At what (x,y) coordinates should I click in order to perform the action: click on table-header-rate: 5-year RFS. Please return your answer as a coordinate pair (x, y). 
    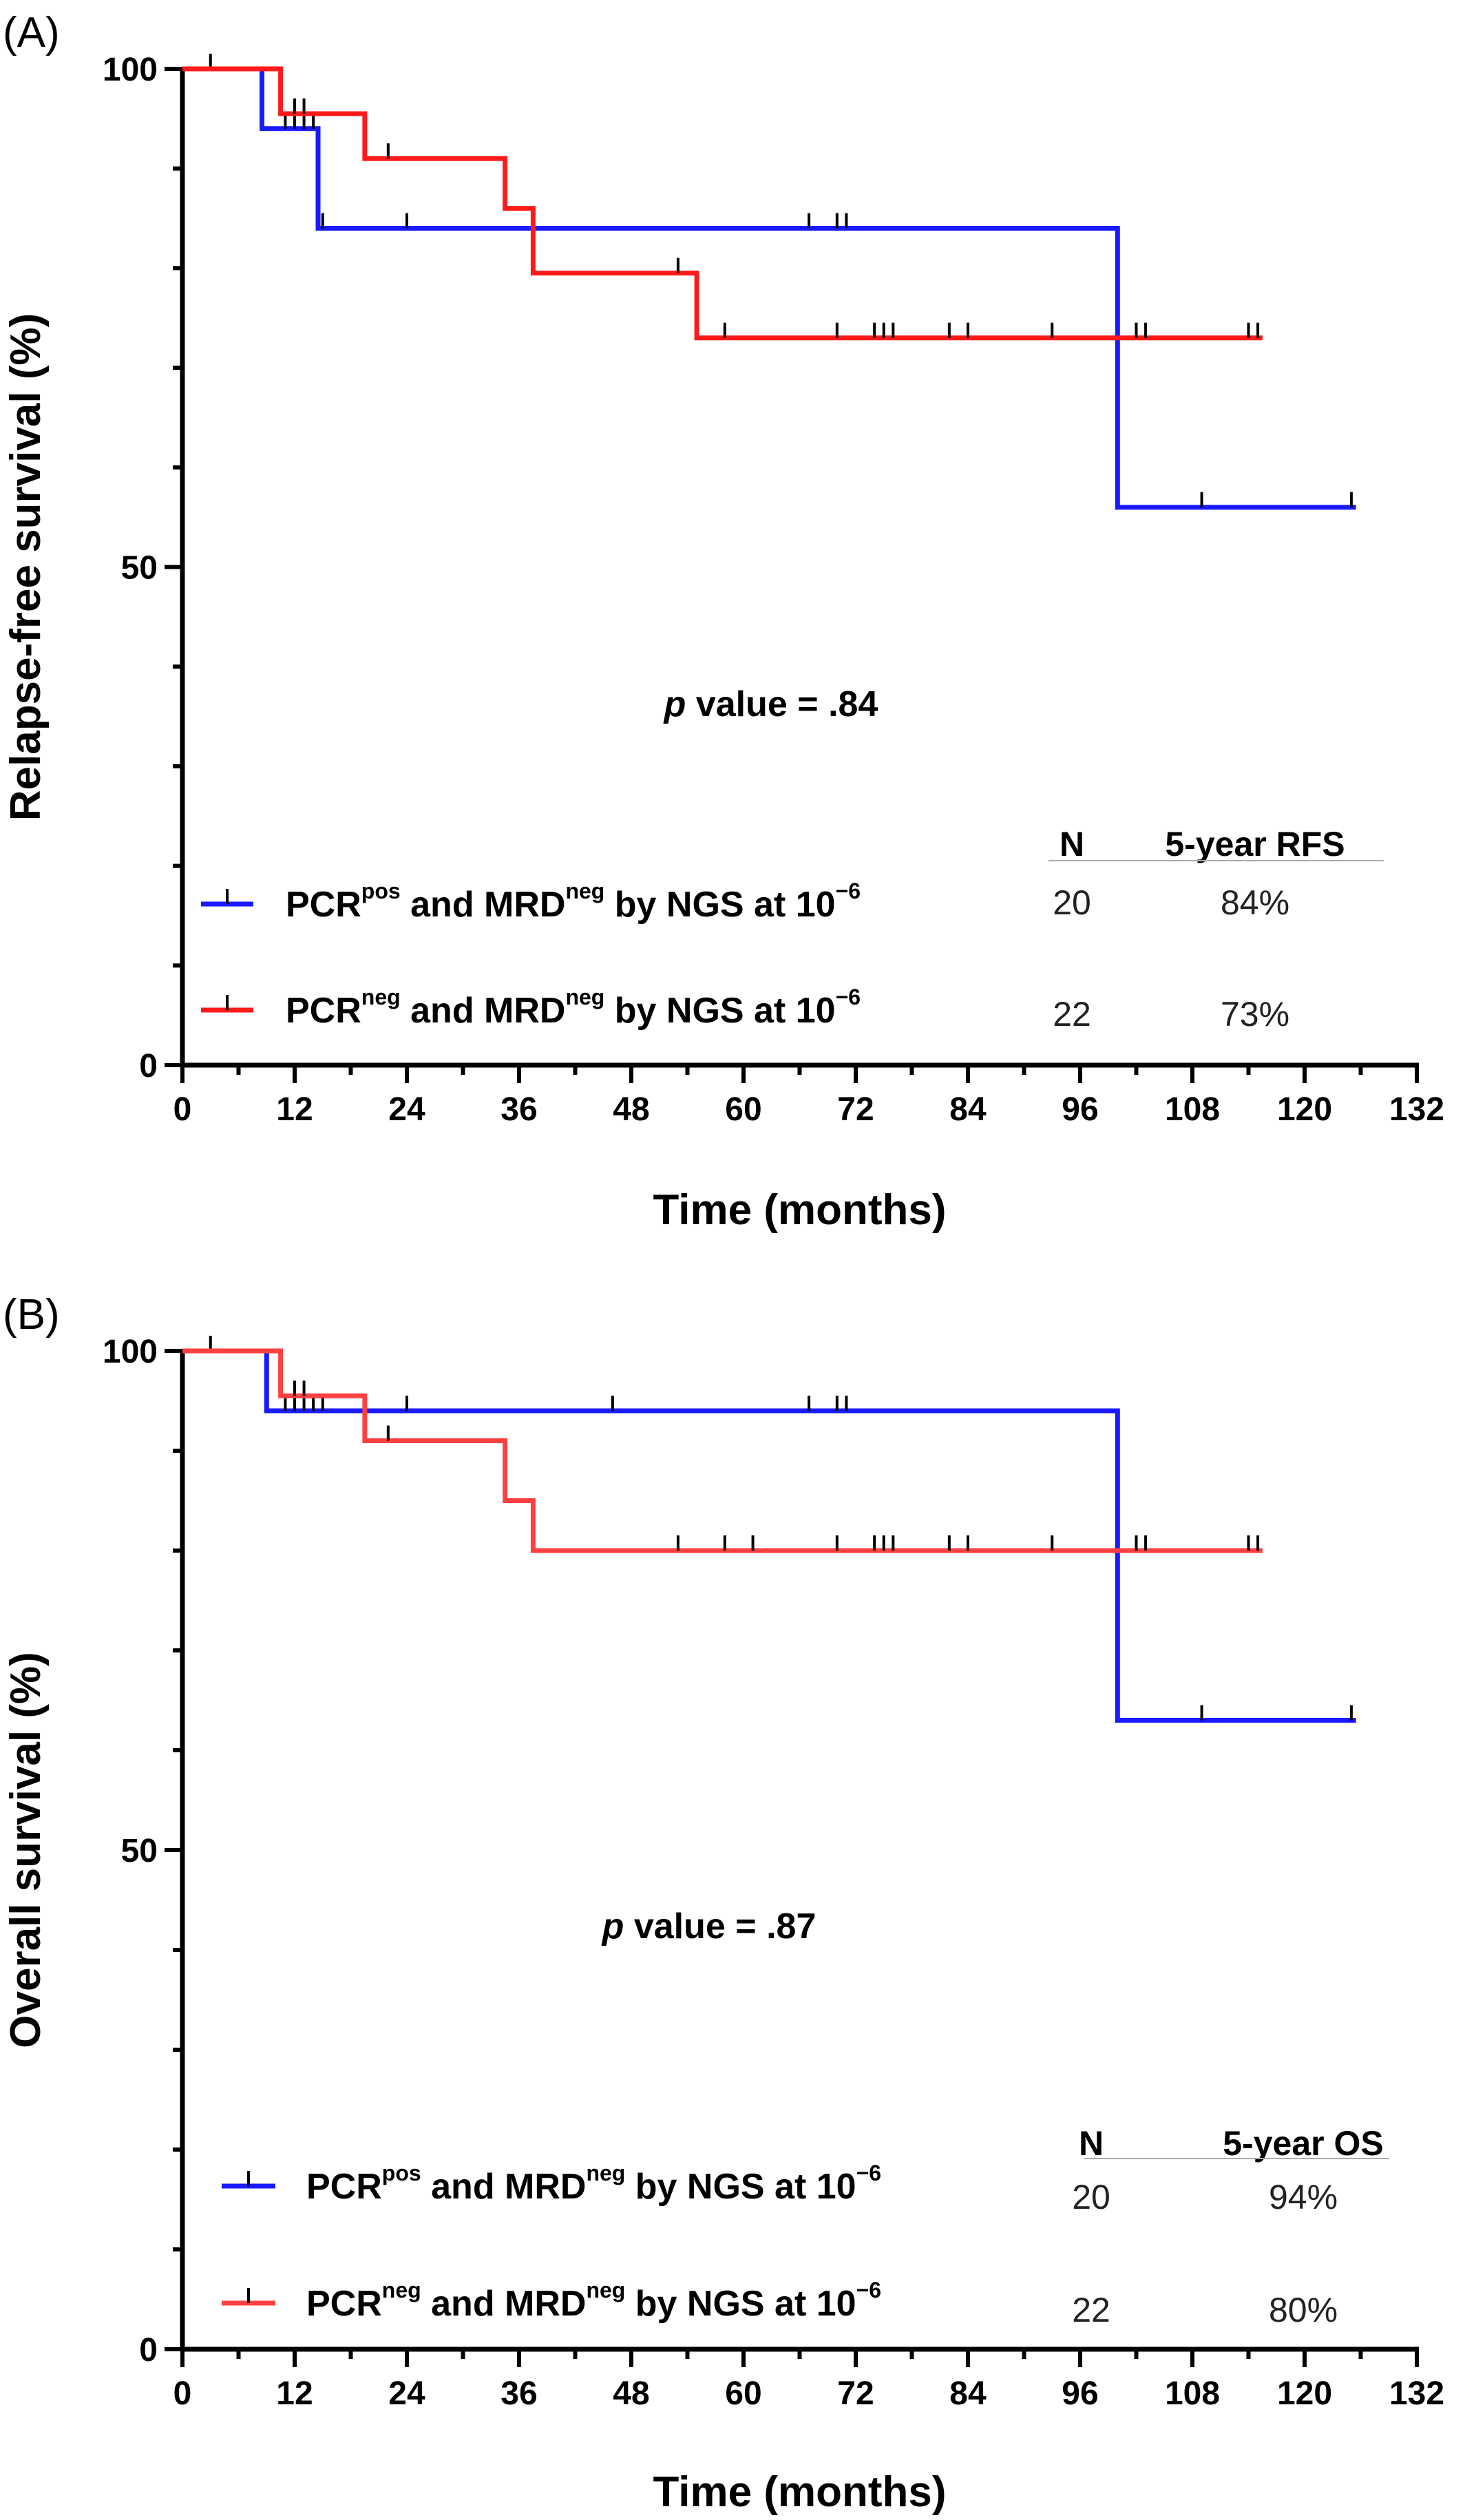
    Looking at the image, I should click on (1255, 844).